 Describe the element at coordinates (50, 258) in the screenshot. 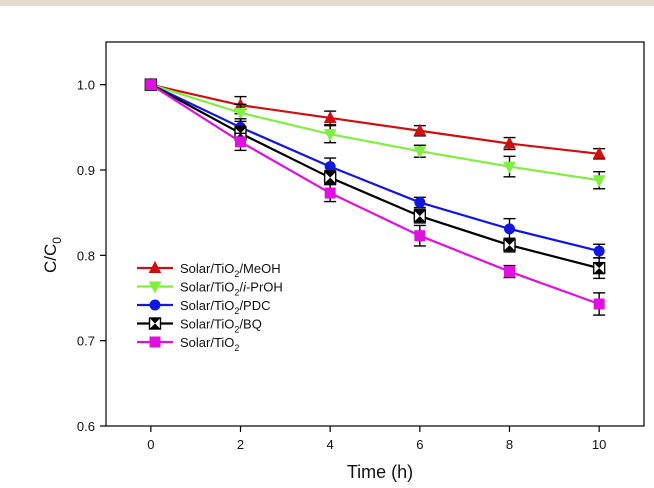

I see `y-axis-label-main: C/C` at that location.